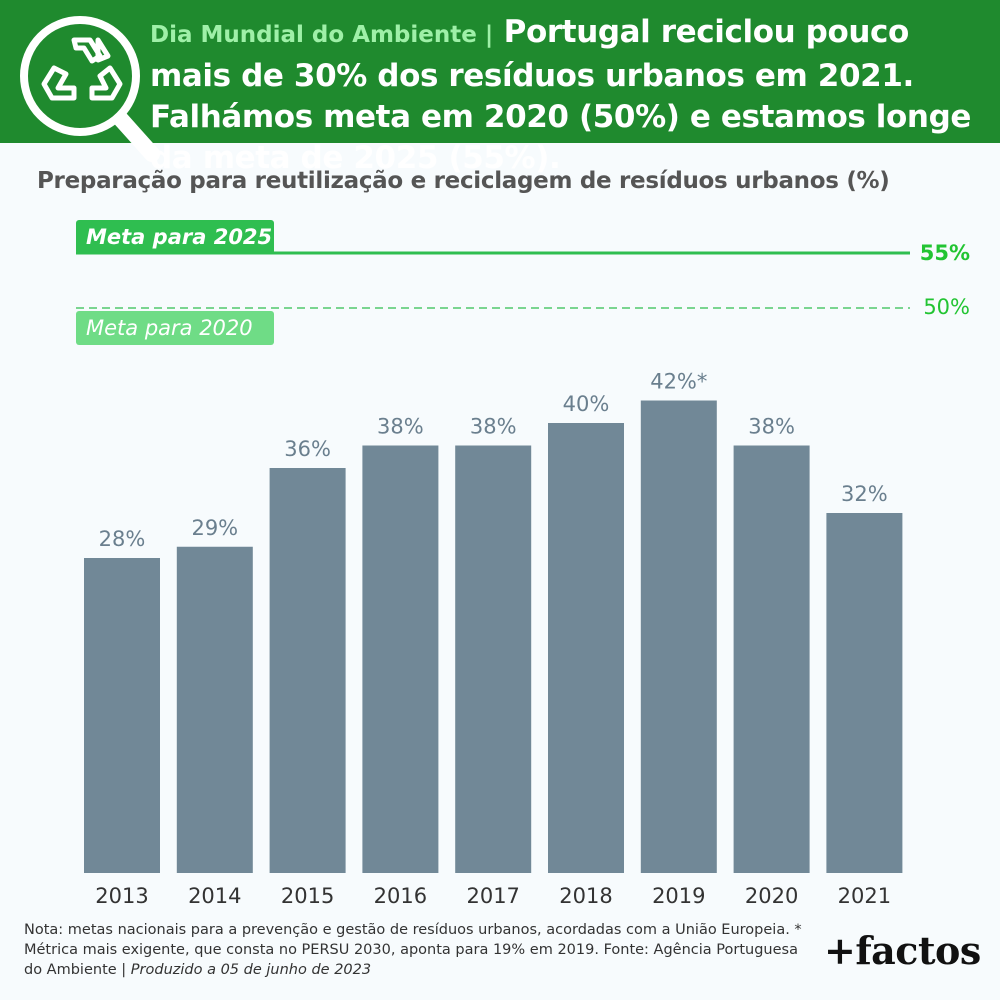  I want to click on brand-logo: +factos, so click(902, 950).